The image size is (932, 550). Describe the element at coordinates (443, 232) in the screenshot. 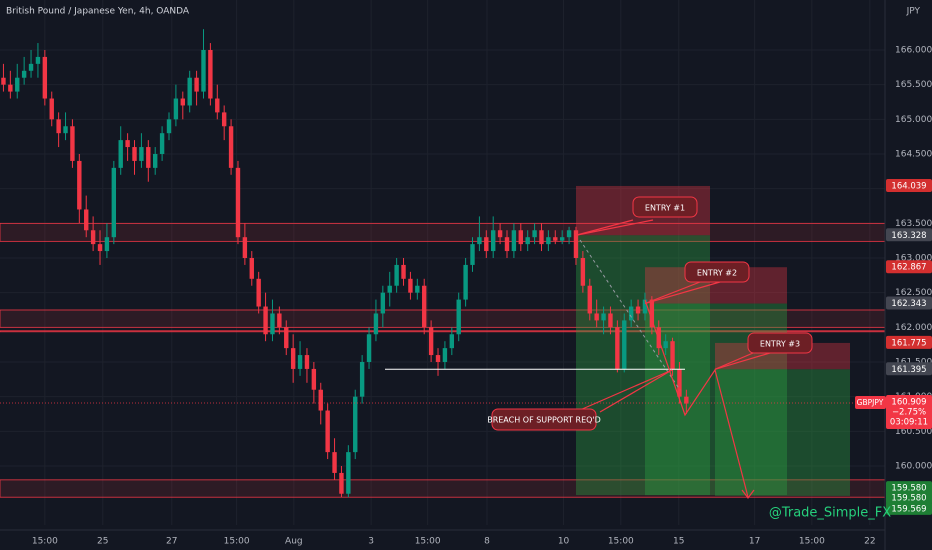

I see `resistance-zone` at that location.